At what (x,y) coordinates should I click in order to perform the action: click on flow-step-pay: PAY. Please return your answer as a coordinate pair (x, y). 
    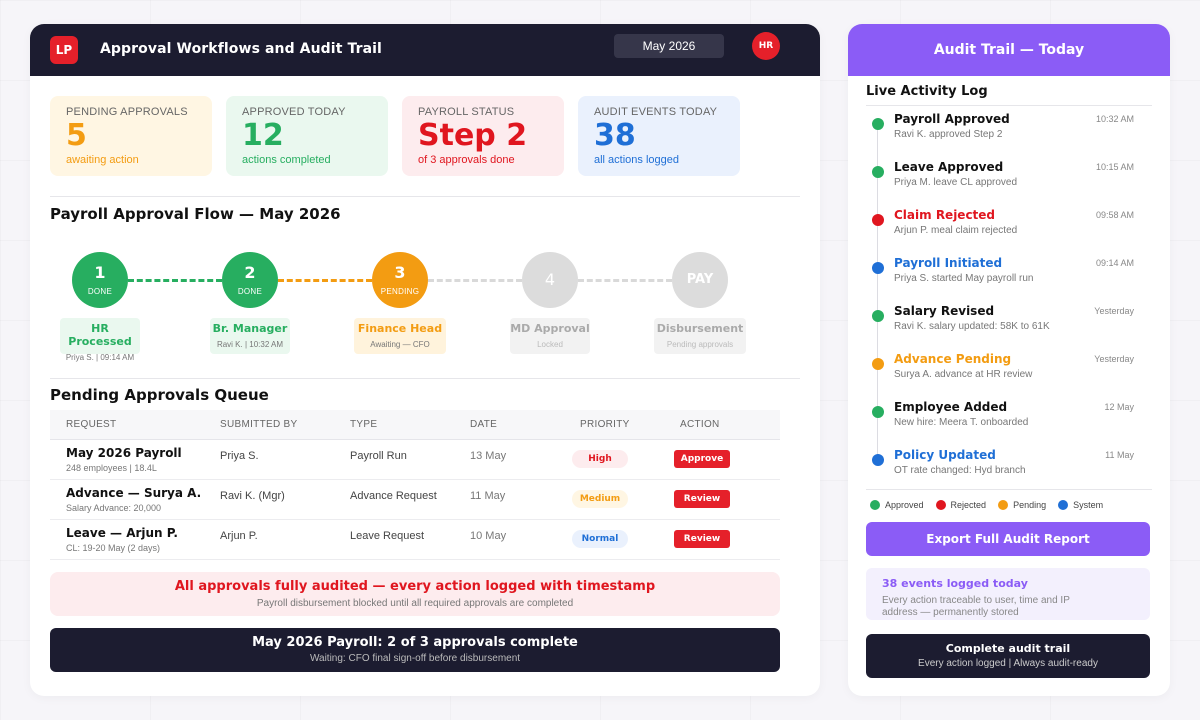
    Looking at the image, I should click on (700, 280).